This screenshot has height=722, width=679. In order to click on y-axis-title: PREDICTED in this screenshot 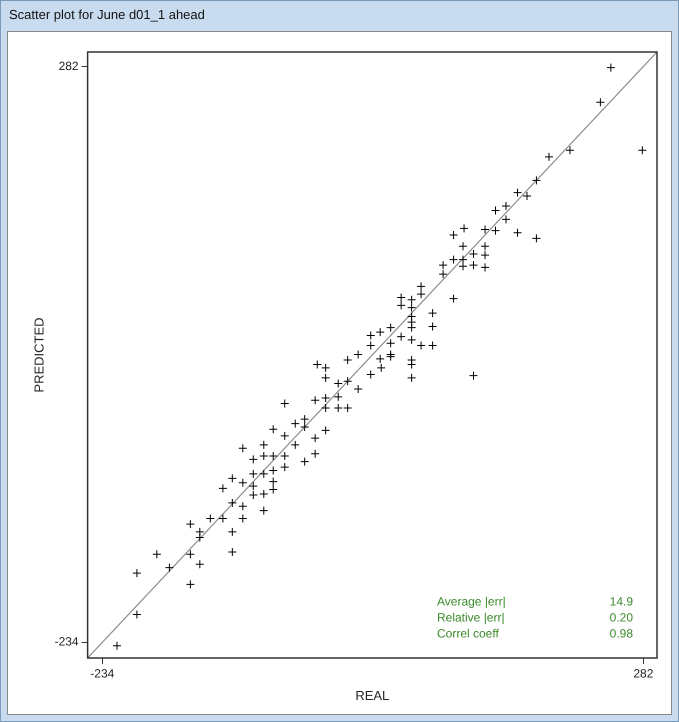, I will do `click(38, 355)`.